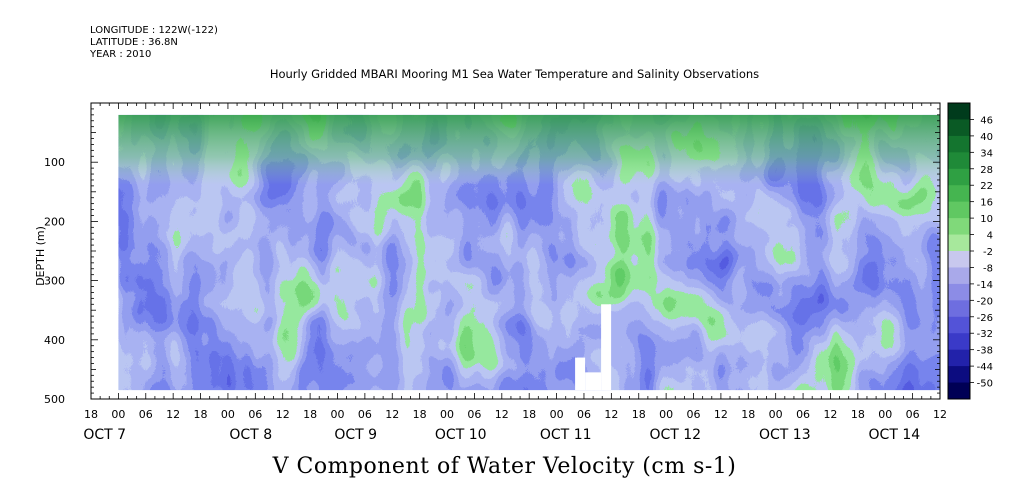  What do you see at coordinates (988, 252) in the screenshot?
I see `colorbar-label: -2` at bounding box center [988, 252].